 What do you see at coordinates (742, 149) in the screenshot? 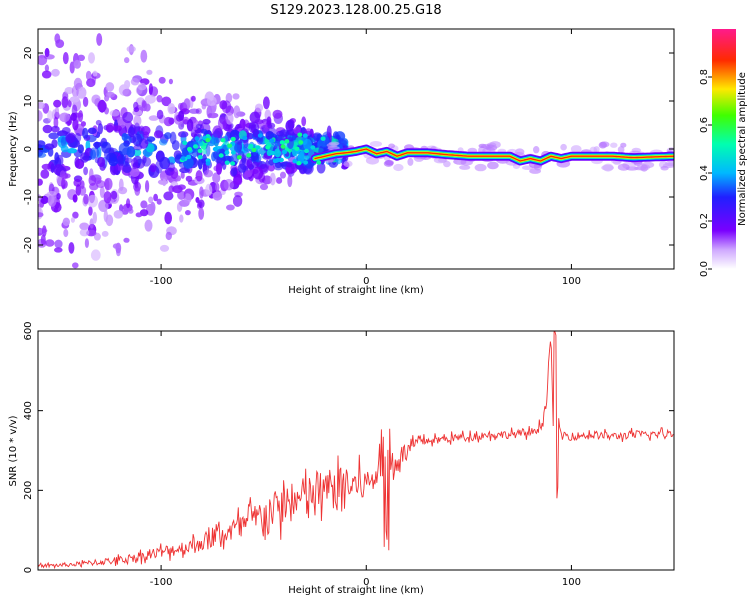
I see `colorbar-label: Normalized spectral amplitude` at bounding box center [742, 149].